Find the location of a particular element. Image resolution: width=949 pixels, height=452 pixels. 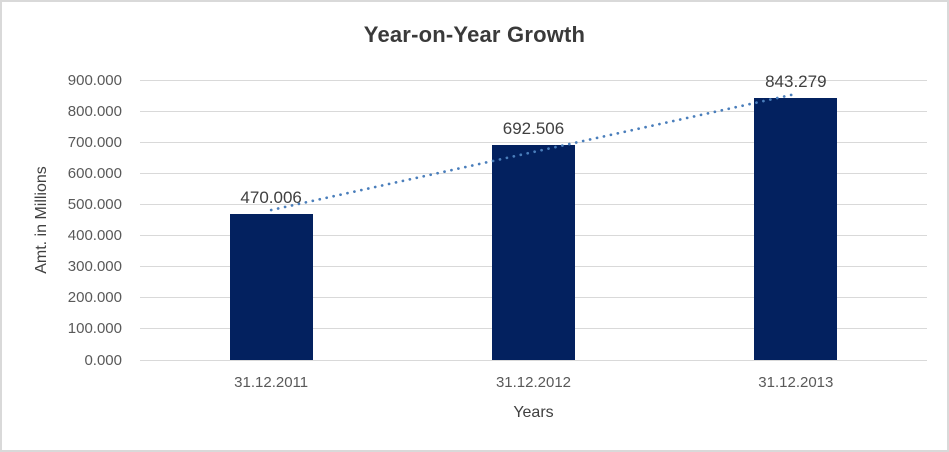

y-axis-tick-label: 100.000 is located at coordinates (94, 329).